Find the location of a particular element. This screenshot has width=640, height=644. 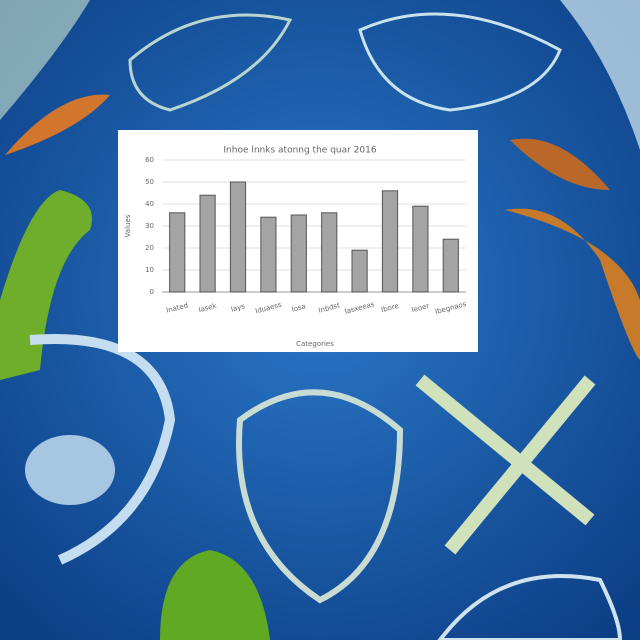

y-tick-label: 0 is located at coordinates (152, 292).